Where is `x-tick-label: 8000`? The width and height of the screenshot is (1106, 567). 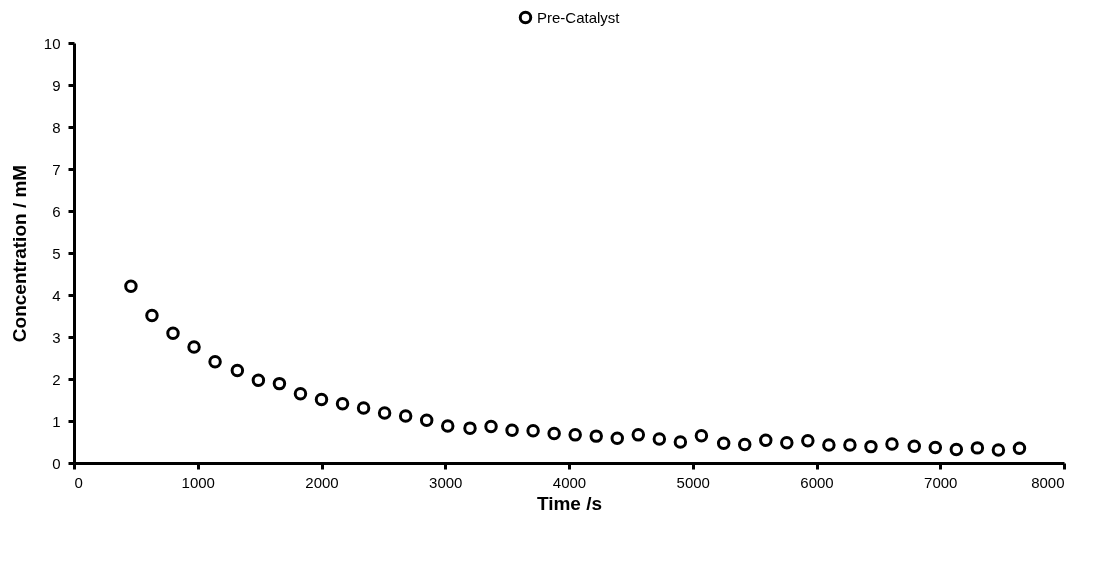
x-tick-label: 8000 is located at coordinates (1048, 482).